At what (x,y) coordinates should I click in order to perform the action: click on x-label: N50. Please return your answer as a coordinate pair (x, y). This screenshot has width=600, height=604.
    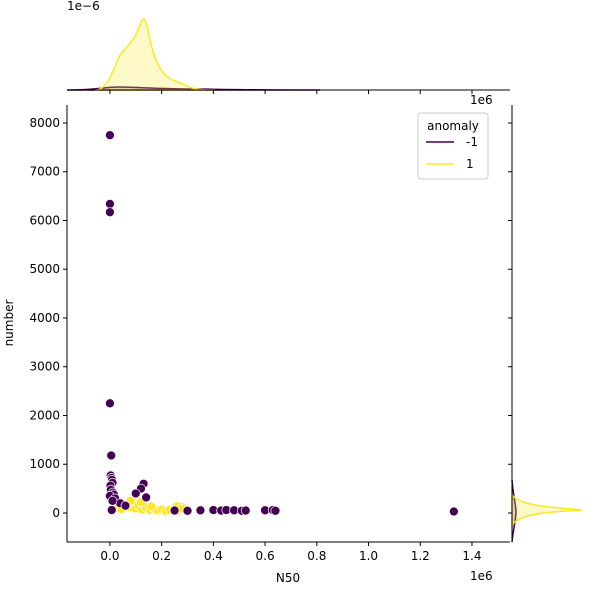
    Looking at the image, I should click on (288, 578).